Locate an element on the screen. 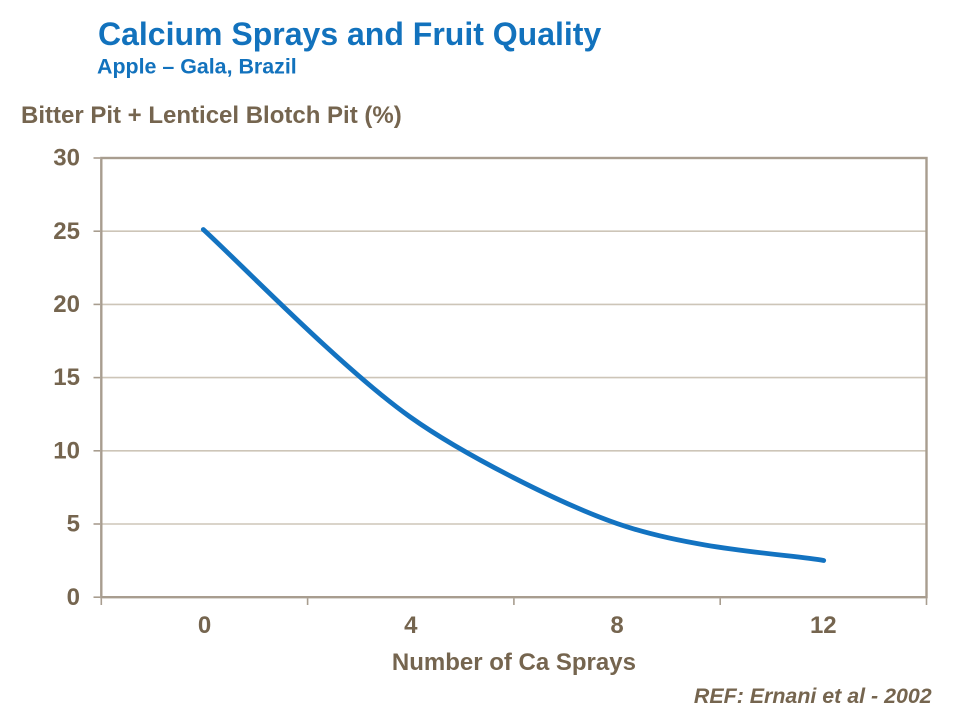 The height and width of the screenshot is (720, 960). svg-text: 30 is located at coordinates (66, 158).